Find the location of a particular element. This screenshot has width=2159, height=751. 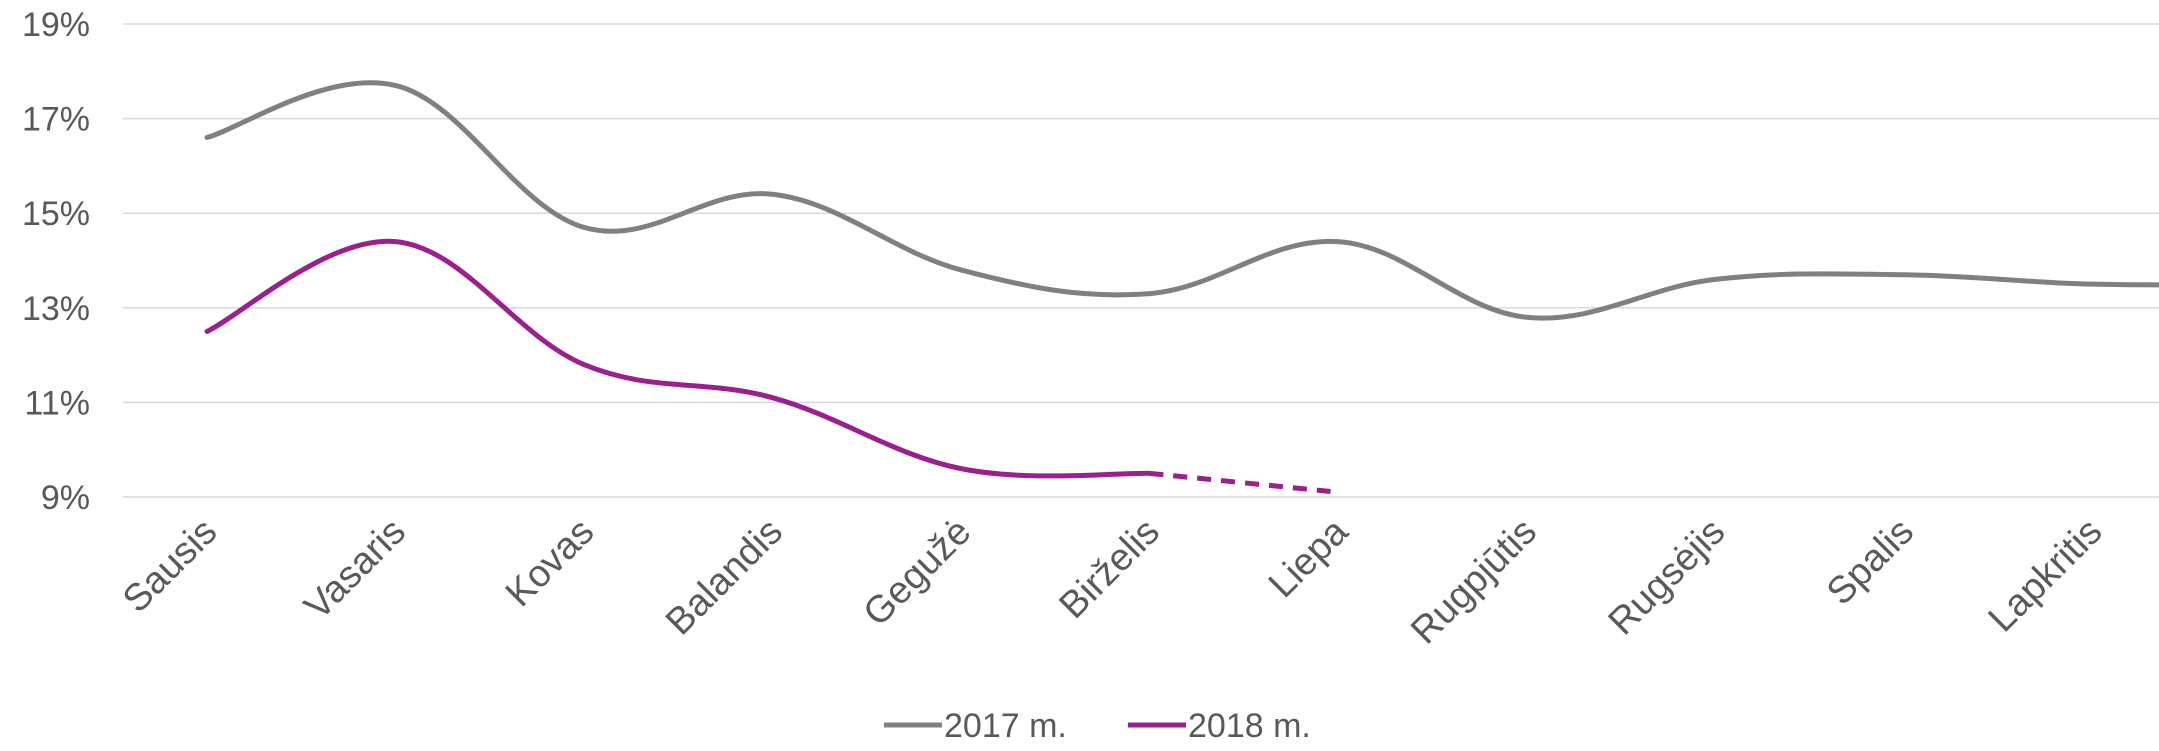

x-tick-label: Rugsėjis is located at coordinates (1667, 577).